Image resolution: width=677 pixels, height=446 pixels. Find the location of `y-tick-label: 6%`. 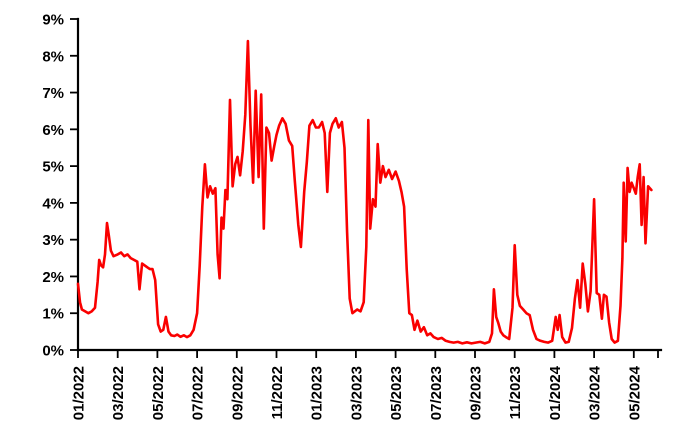

y-tick-label: 6% is located at coordinates (53, 130).